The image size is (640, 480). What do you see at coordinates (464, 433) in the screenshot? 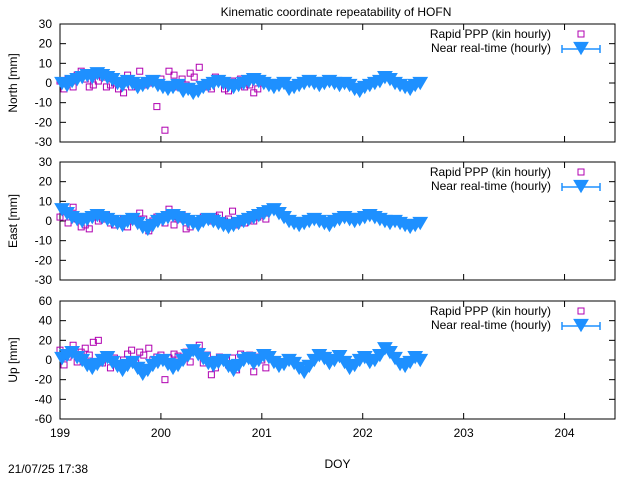
I see `x-tick-label: 203` at bounding box center [464, 433].